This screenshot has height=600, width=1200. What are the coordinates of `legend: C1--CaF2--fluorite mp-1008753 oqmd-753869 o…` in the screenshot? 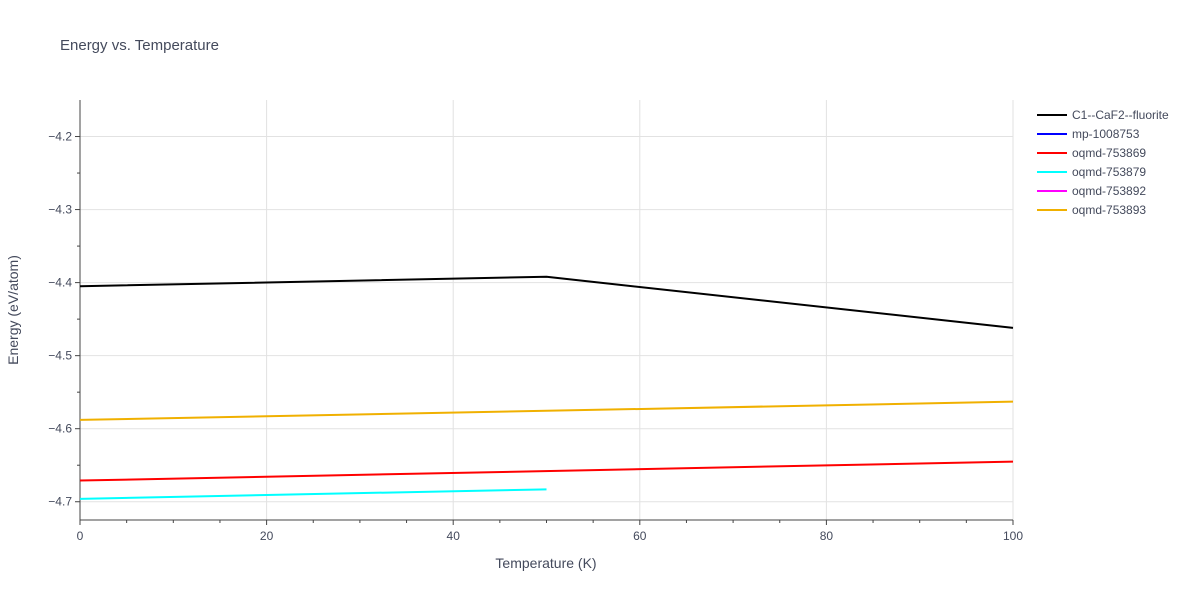 It's located at (1103, 162).